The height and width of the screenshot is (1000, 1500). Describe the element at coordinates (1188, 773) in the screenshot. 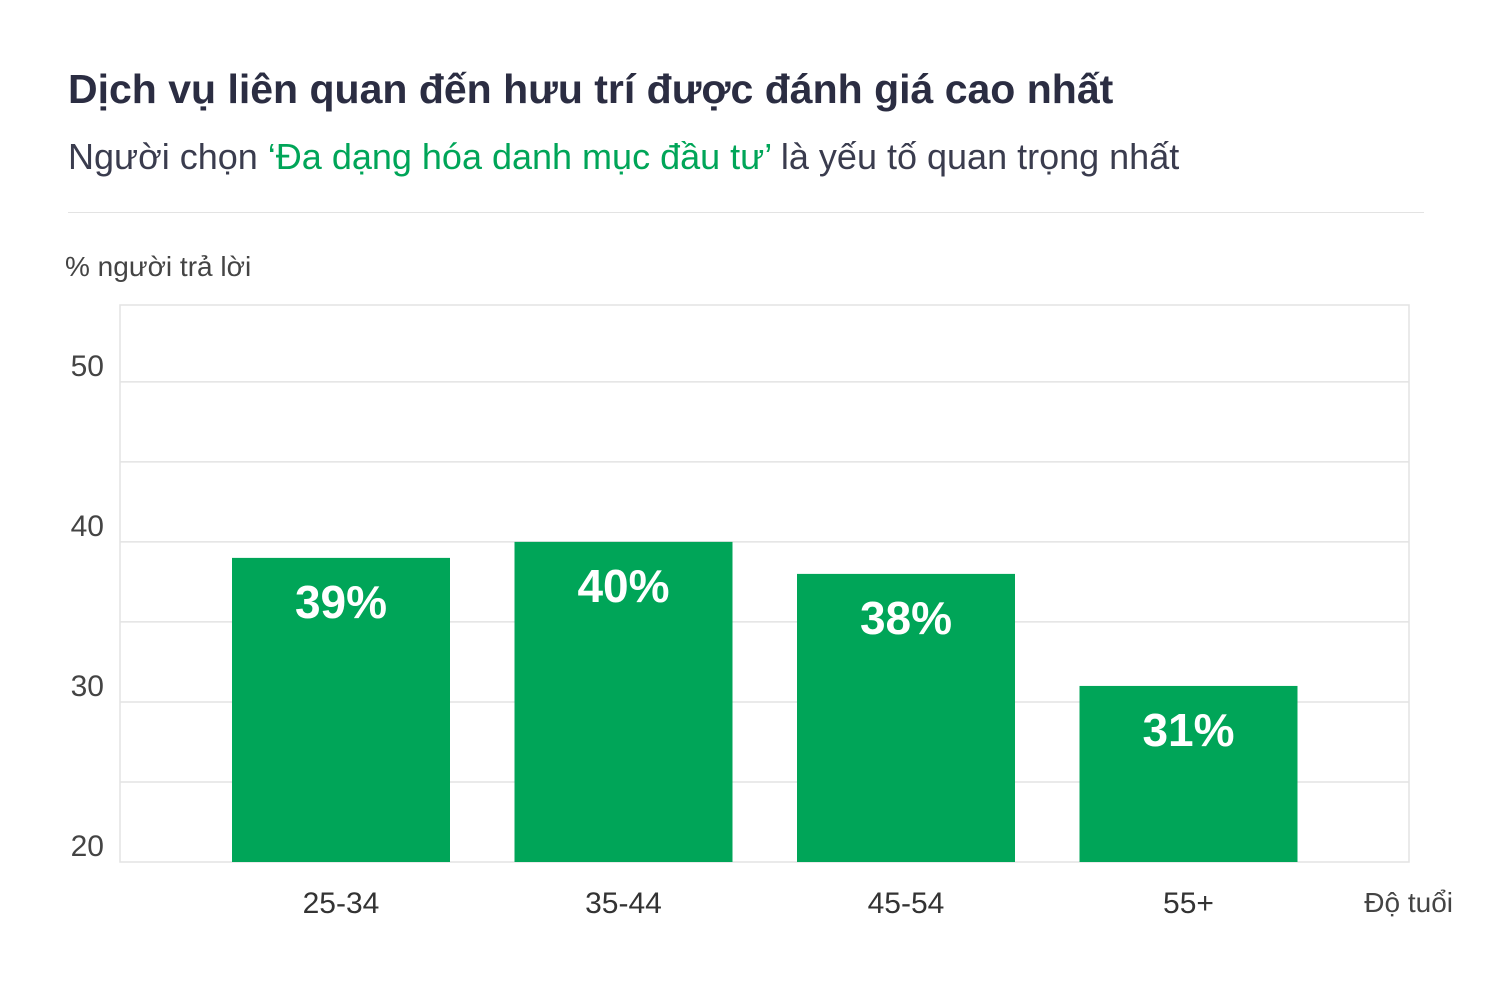

I see `bar-55+` at that location.